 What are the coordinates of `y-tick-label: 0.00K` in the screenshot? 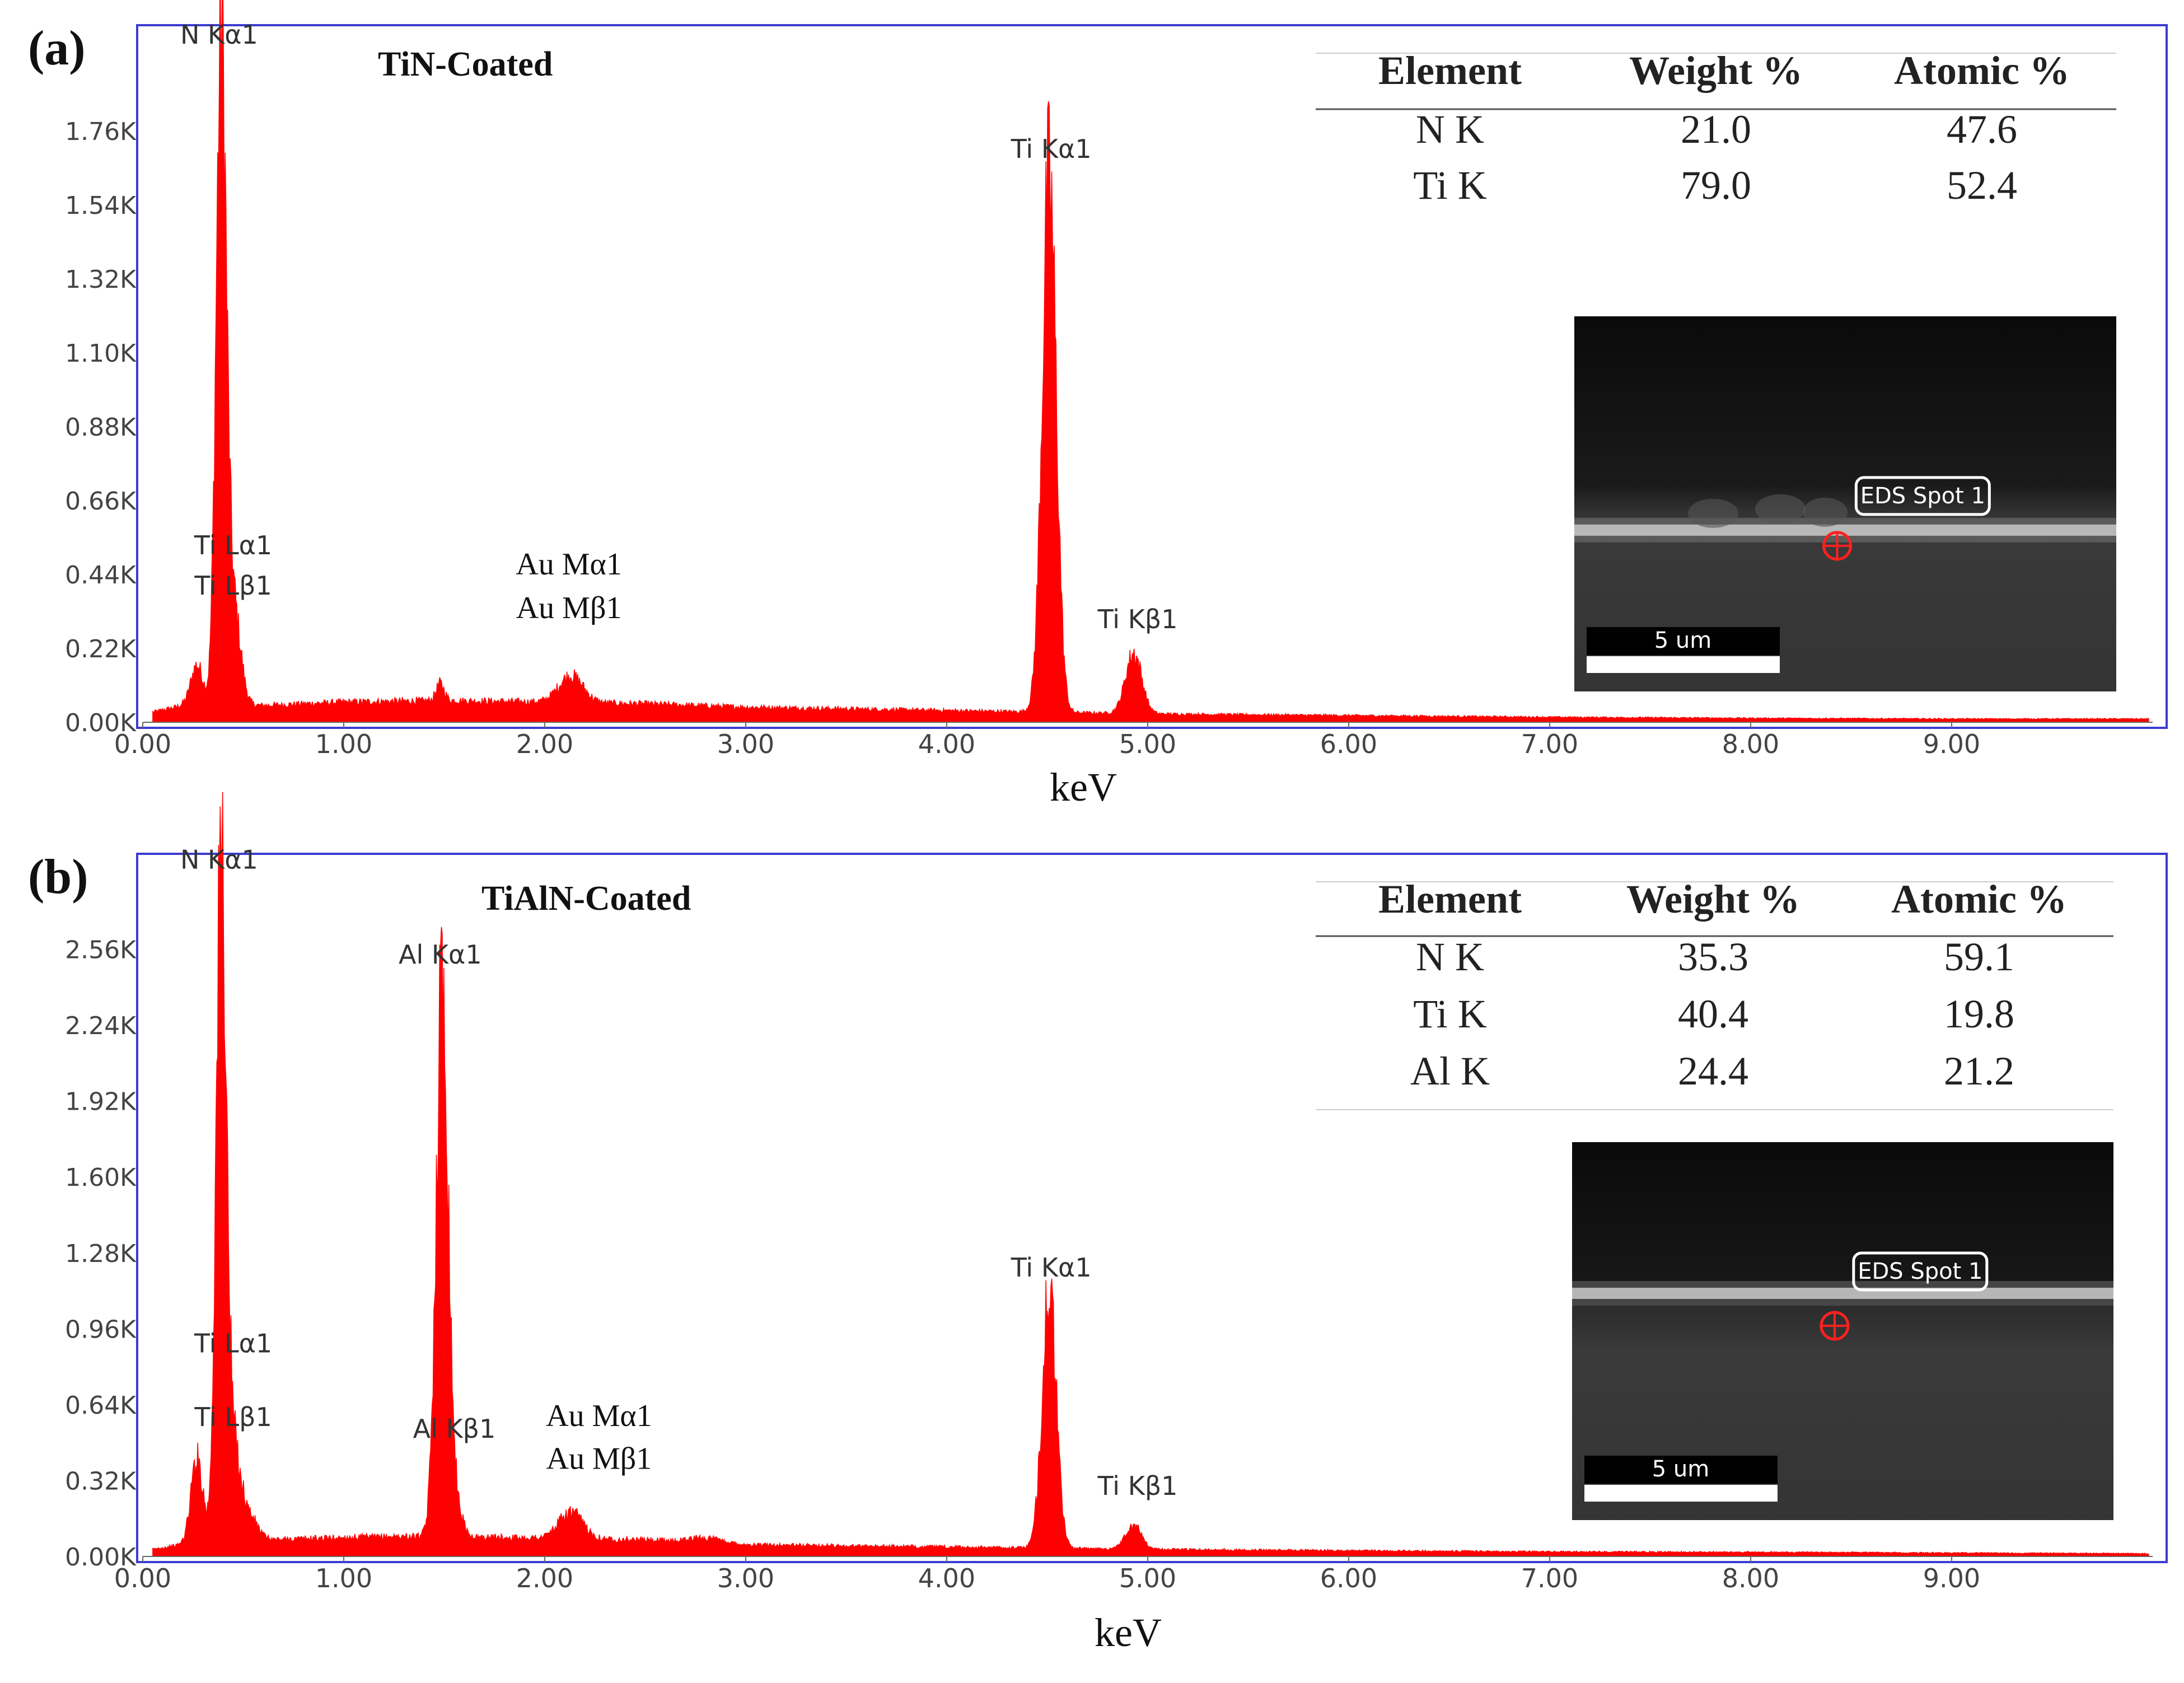 It's located at (101, 723).